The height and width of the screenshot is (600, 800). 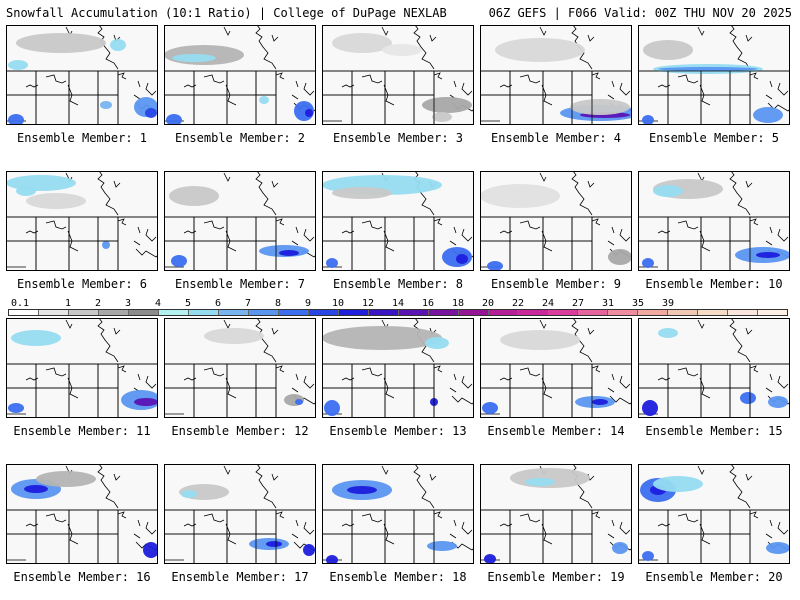 What do you see at coordinates (82, 231) in the screenshot?
I see `ensemble-member-panel: Ensemble Member: 6` at bounding box center [82, 231].